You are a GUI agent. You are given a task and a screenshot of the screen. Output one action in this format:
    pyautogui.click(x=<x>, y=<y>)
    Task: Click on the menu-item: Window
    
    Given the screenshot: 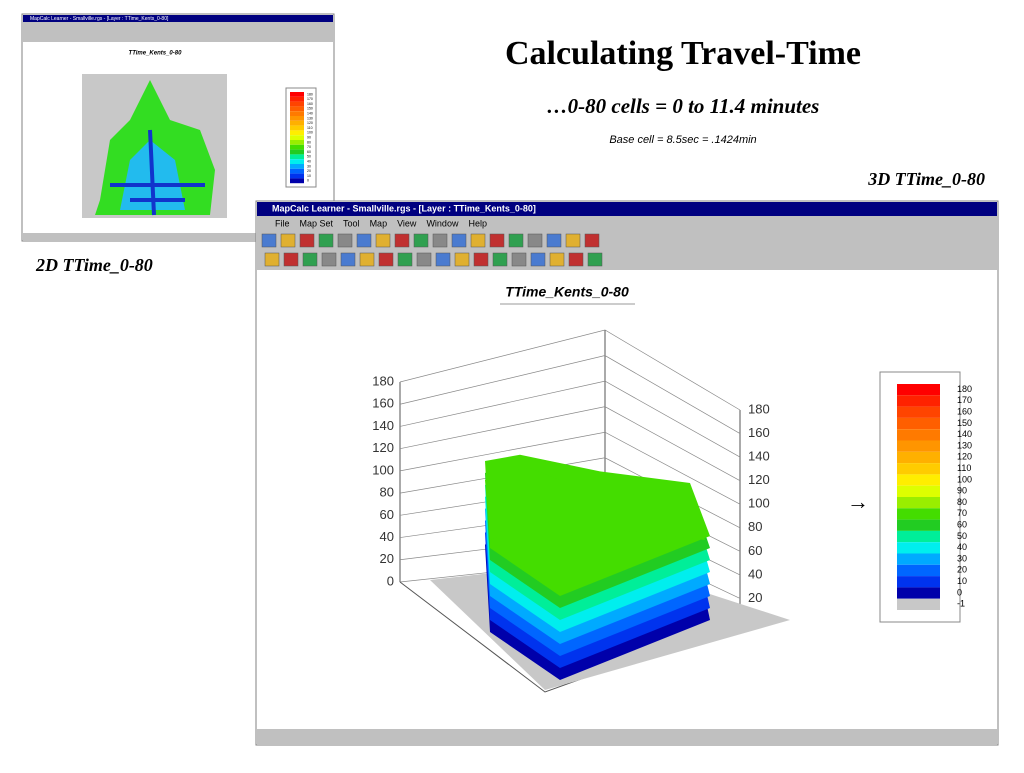 What is the action you would take?
    pyautogui.click(x=442, y=223)
    